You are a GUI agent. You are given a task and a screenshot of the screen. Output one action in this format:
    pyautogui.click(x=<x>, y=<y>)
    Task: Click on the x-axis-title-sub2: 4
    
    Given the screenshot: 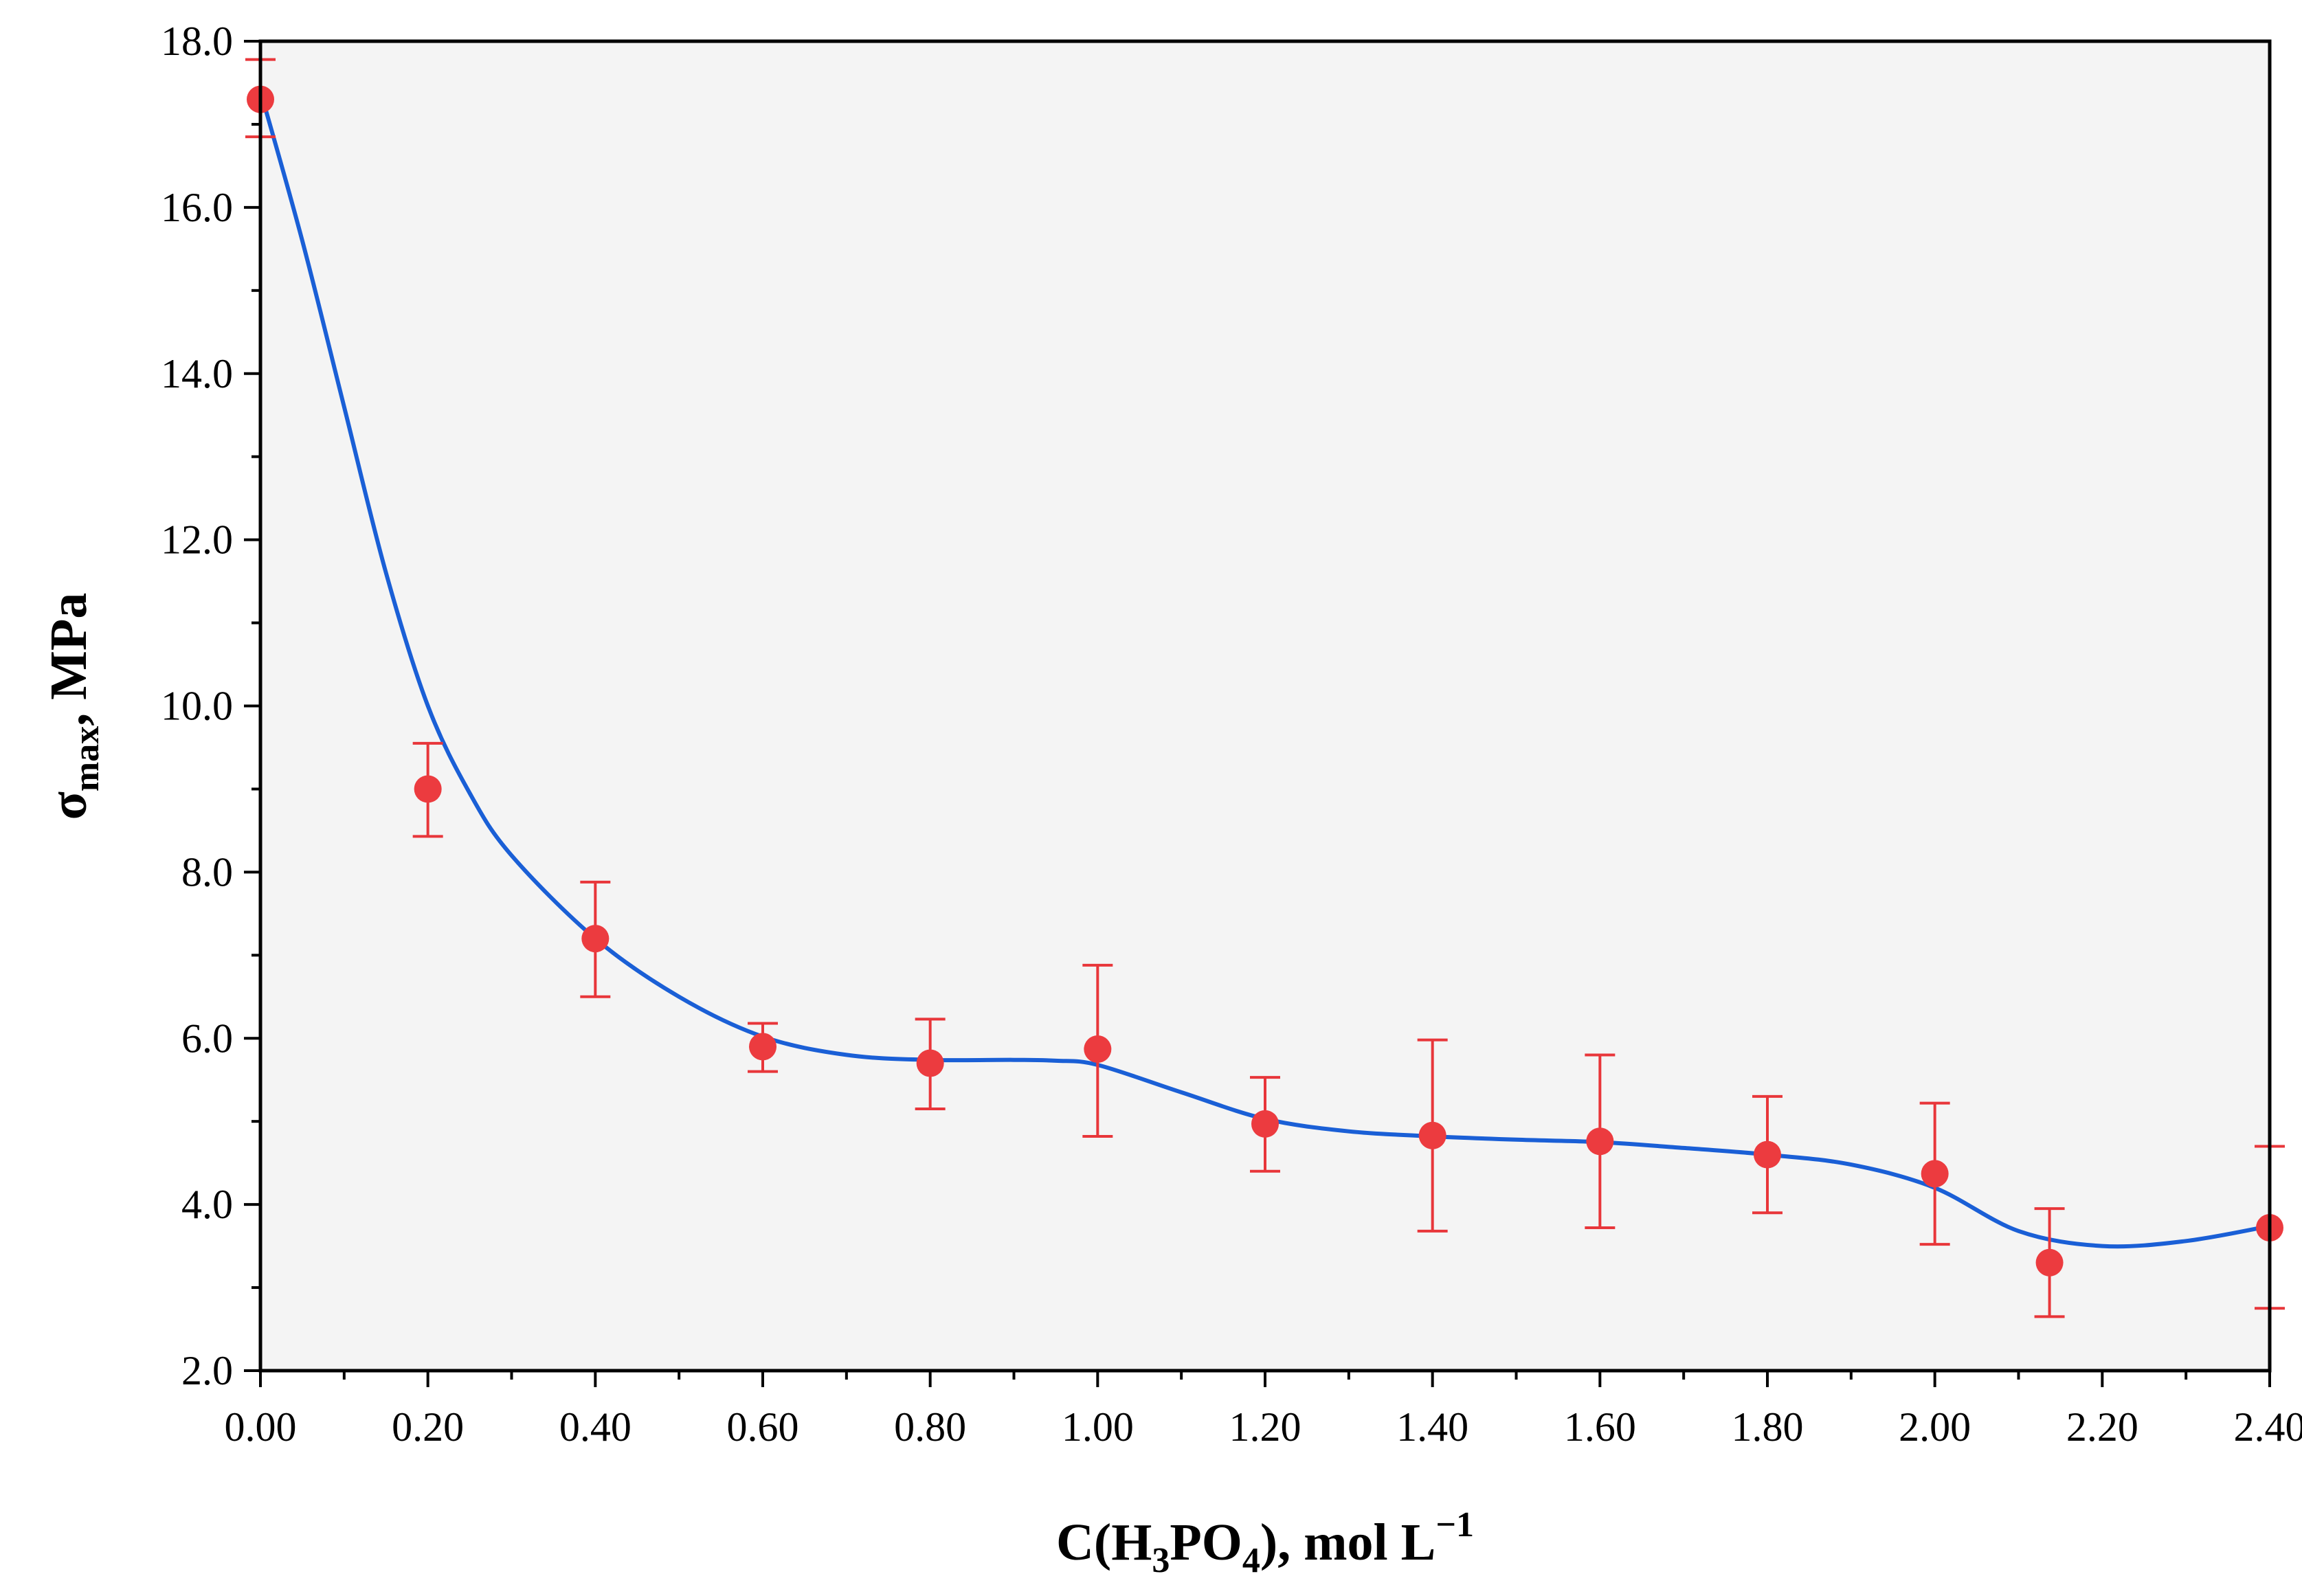 What is the action you would take?
    pyautogui.click(x=1251, y=1561)
    